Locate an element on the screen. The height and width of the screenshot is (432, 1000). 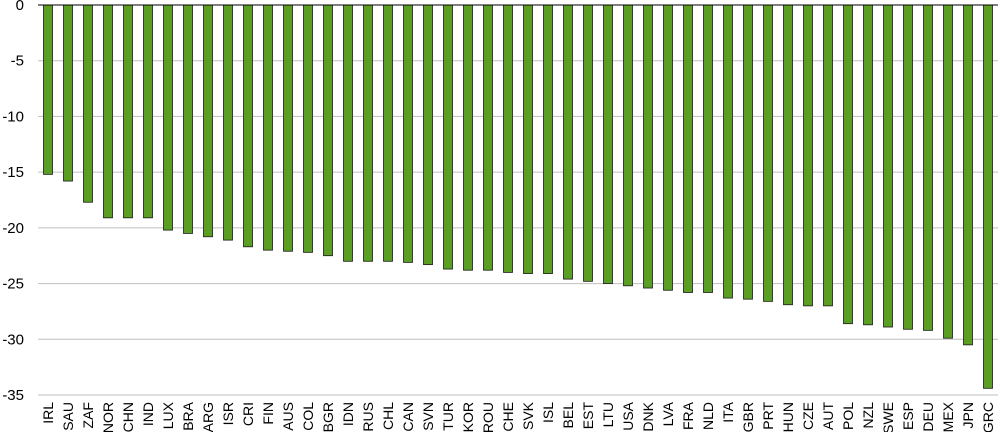
bar-usa is located at coordinates (628, 145).